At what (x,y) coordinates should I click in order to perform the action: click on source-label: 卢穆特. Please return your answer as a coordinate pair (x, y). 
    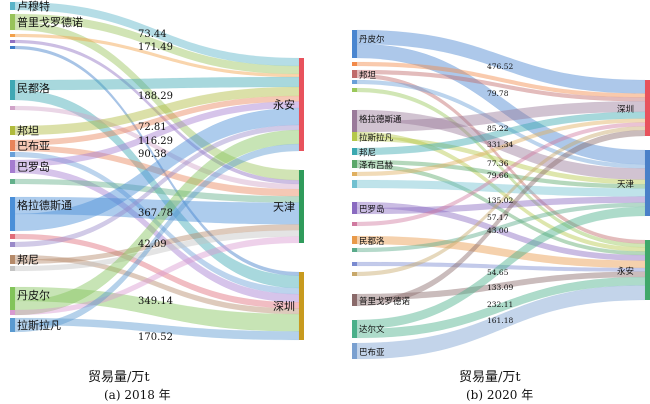
    Looking at the image, I should click on (33, 6).